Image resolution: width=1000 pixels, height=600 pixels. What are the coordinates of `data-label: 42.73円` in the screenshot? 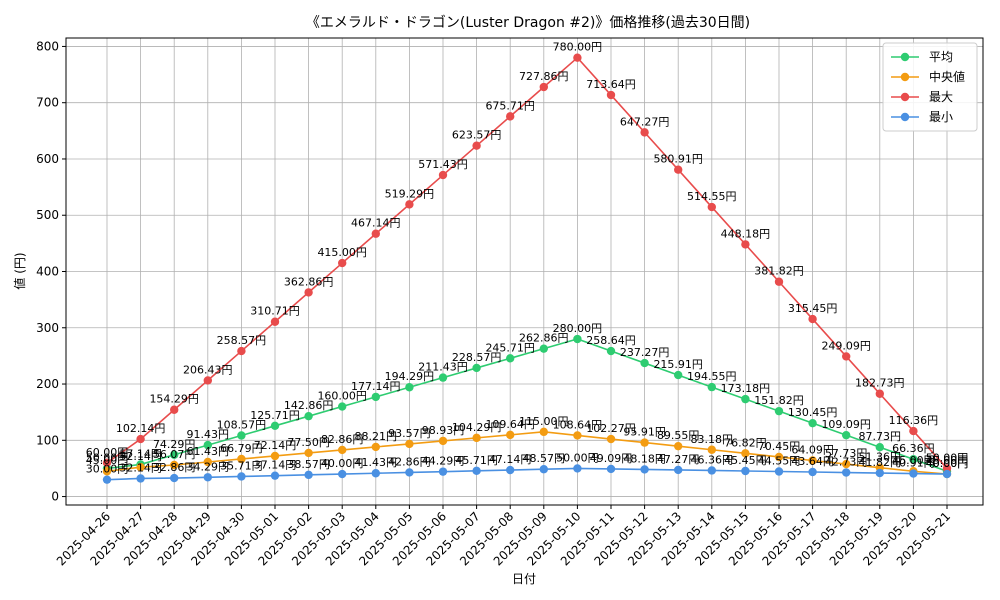 It's located at (846, 462).